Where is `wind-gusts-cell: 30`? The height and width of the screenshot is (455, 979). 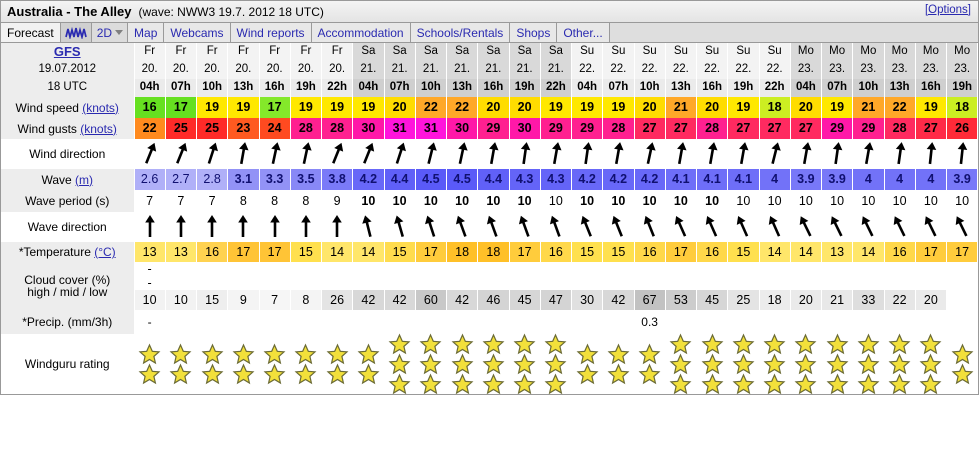 wind-gusts-cell: 30 is located at coordinates (462, 128).